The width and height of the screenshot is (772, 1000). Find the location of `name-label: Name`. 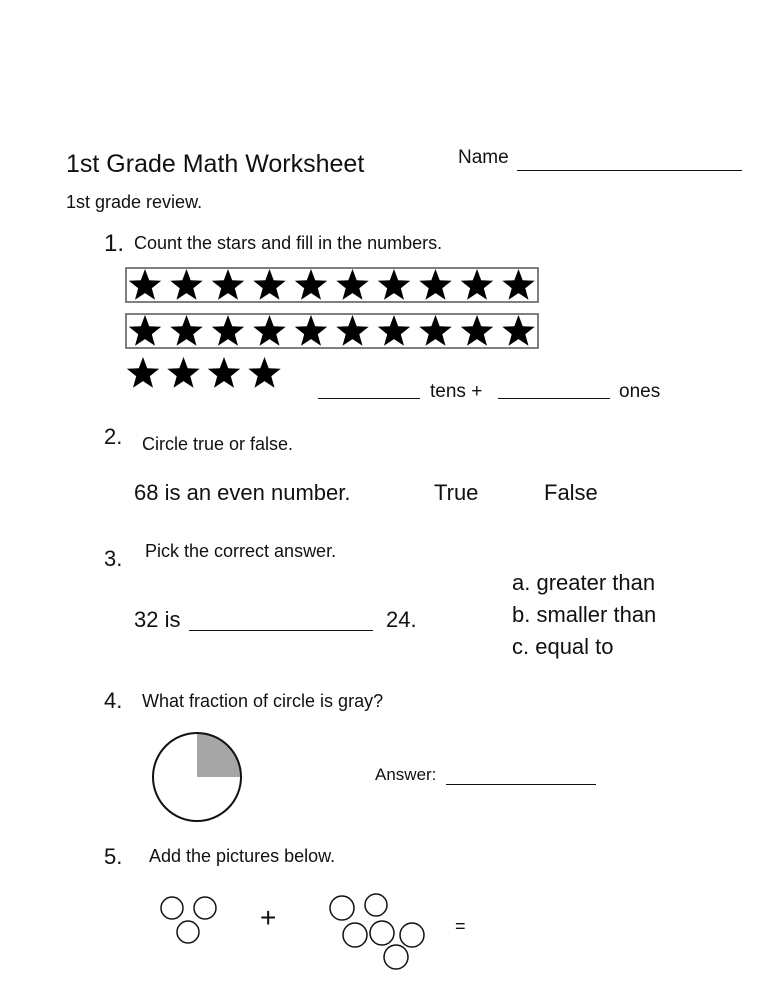

name-label: Name is located at coordinates (483, 157).